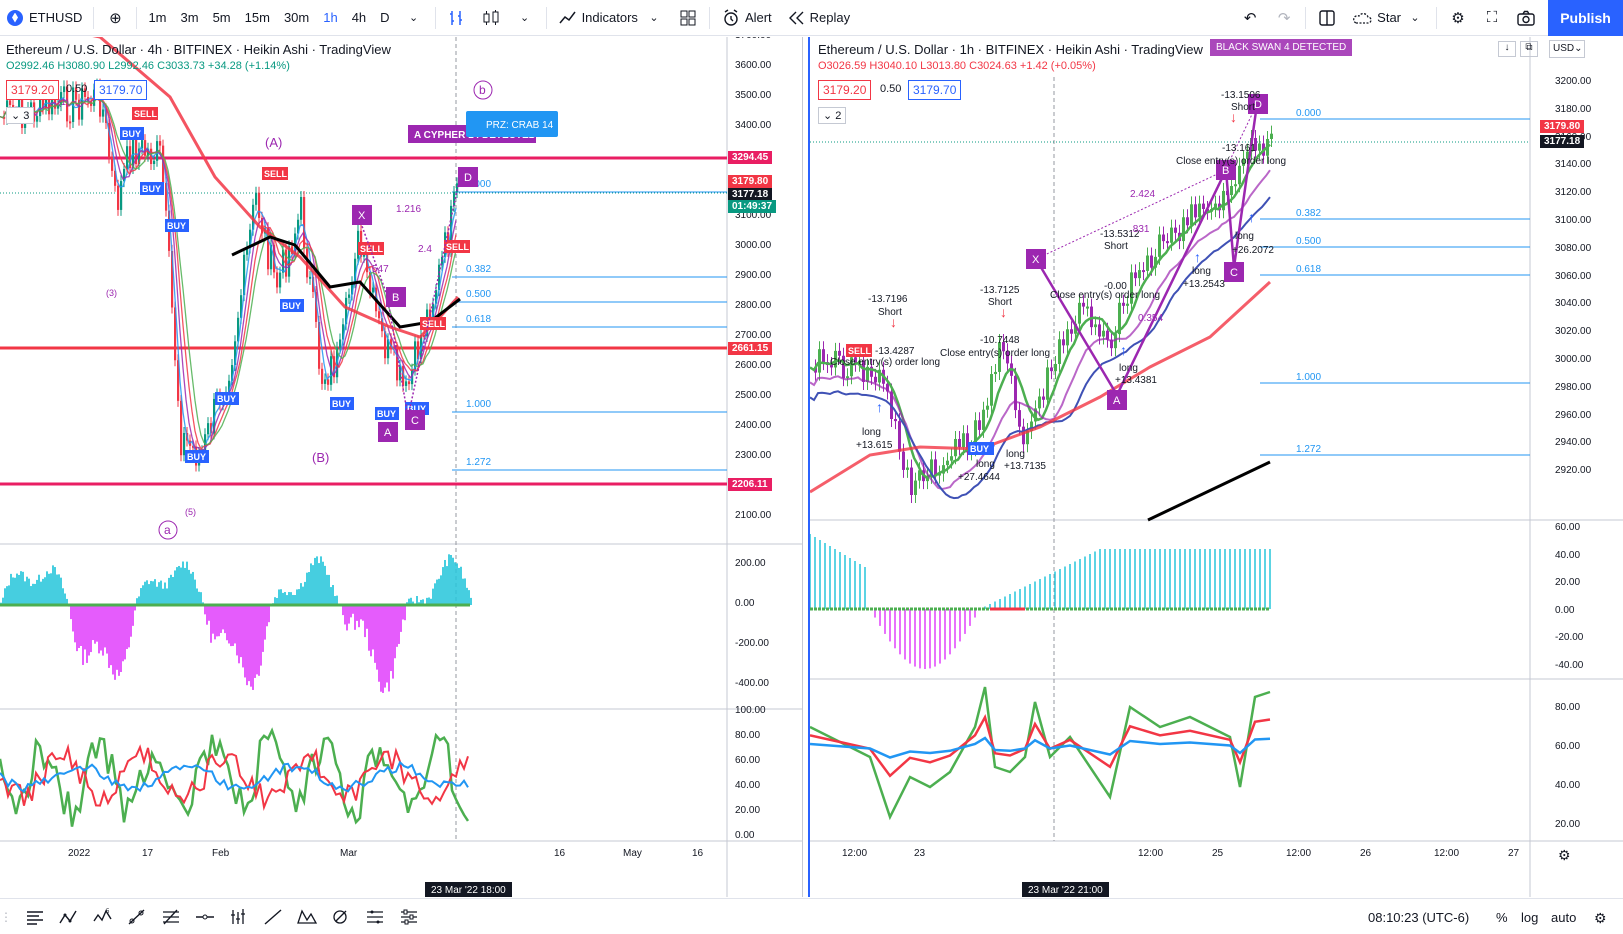 The width and height of the screenshot is (1623, 934). Describe the element at coordinates (1585, 18) in the screenshot. I see `publish-button: Publish` at that location.